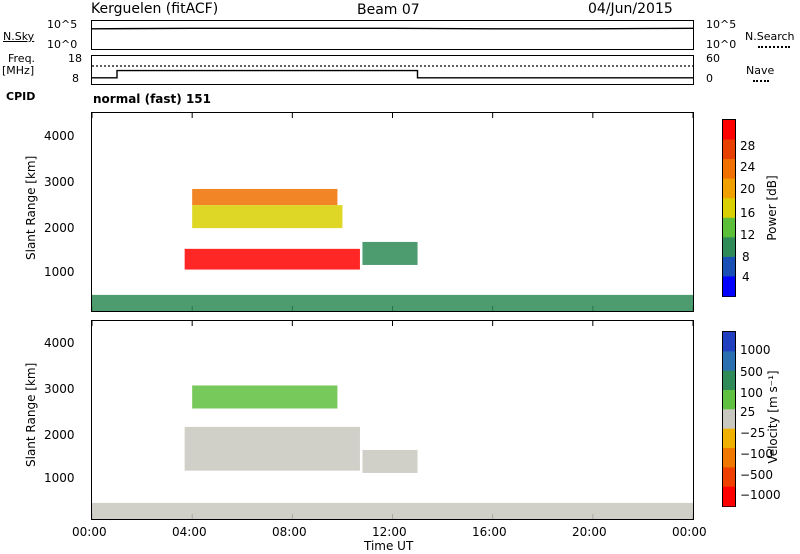 Image resolution: width=800 pixels, height=554 pixels. Describe the element at coordinates (746, 257) in the screenshot. I see `power-cbar-tick-8: 8` at that location.